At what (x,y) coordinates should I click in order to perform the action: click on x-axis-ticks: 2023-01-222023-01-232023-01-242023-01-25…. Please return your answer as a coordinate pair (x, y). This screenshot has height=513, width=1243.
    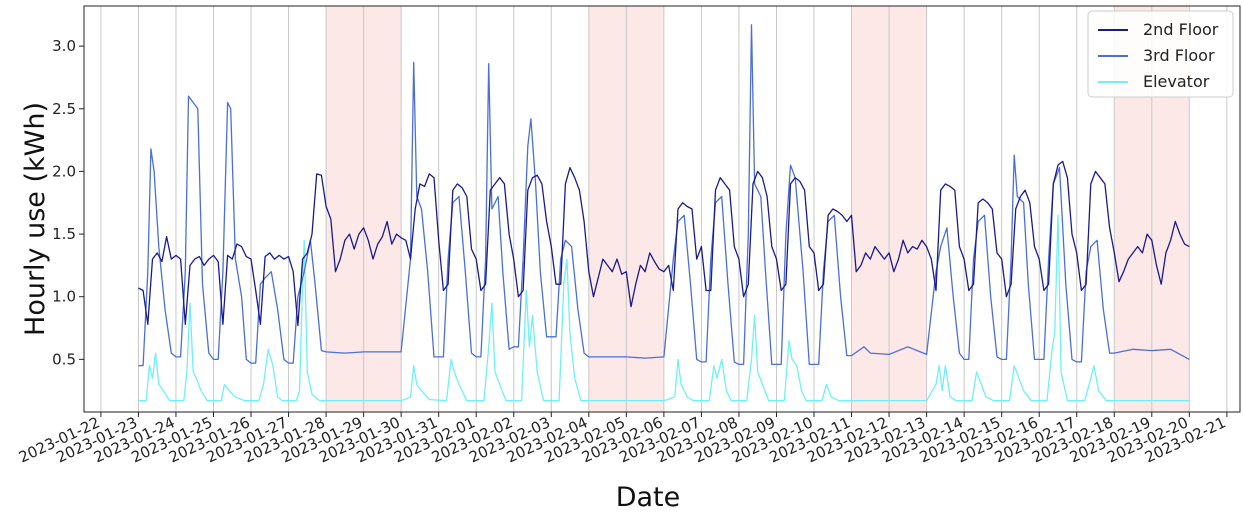
    Looking at the image, I should click on (622, 439).